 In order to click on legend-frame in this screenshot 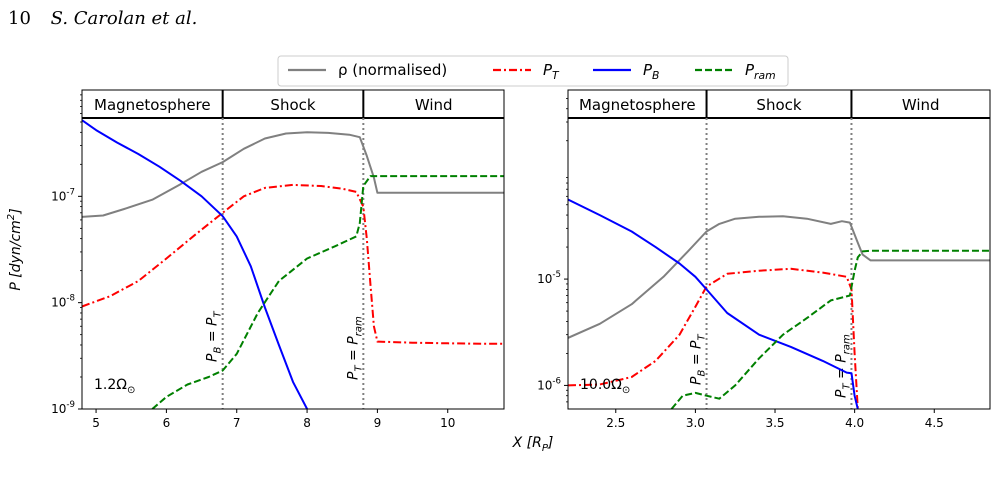, I will do `click(533, 71)`.